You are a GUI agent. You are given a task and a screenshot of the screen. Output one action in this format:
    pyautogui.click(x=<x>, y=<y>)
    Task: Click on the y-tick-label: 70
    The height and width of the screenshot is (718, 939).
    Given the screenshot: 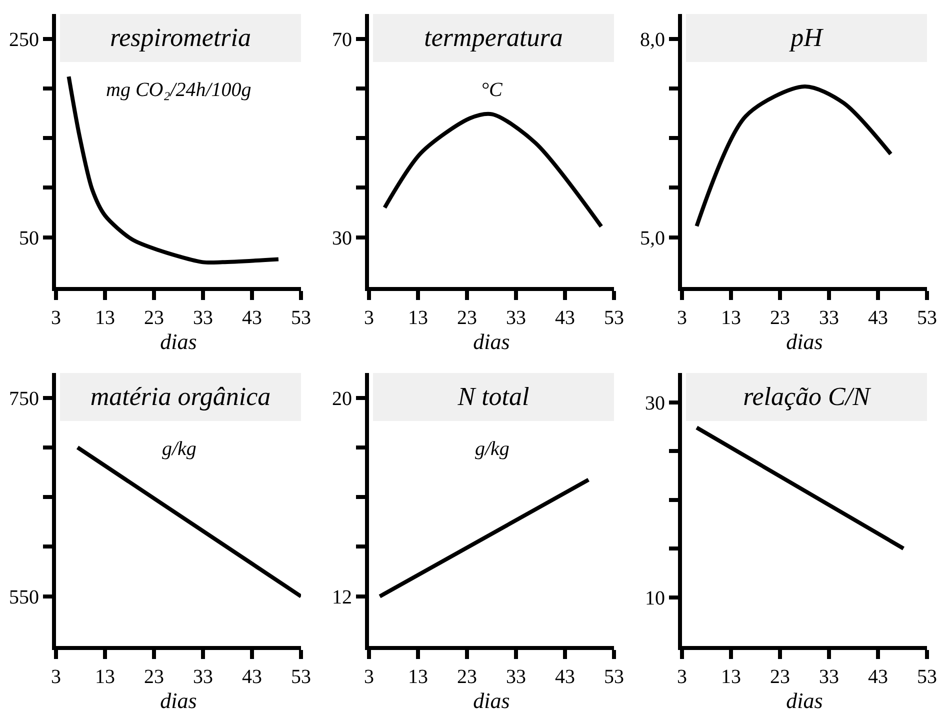 What is the action you would take?
    pyautogui.click(x=342, y=39)
    